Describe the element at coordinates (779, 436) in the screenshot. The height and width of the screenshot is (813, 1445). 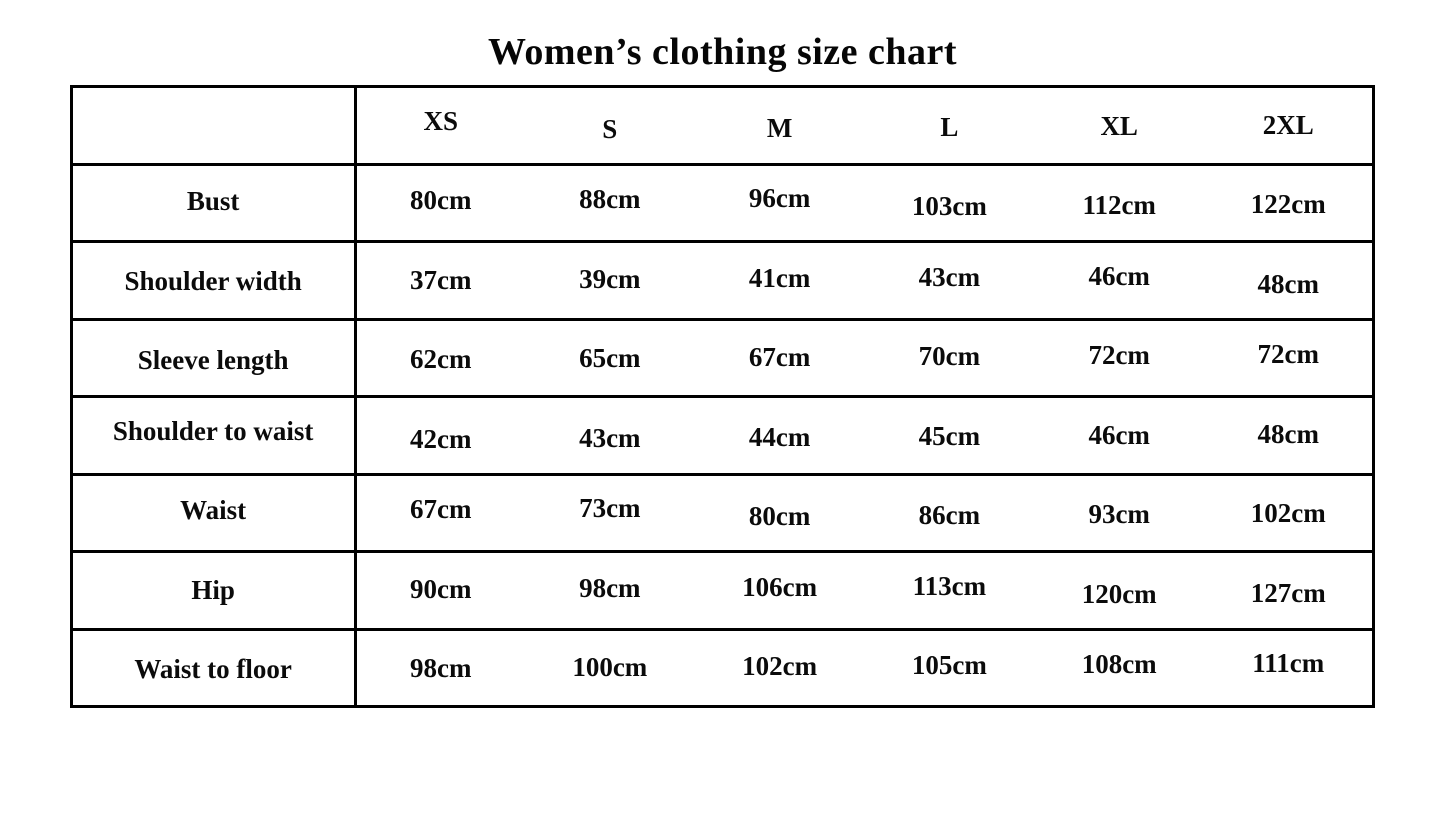
I see `table-cell: 44cm` at that location.